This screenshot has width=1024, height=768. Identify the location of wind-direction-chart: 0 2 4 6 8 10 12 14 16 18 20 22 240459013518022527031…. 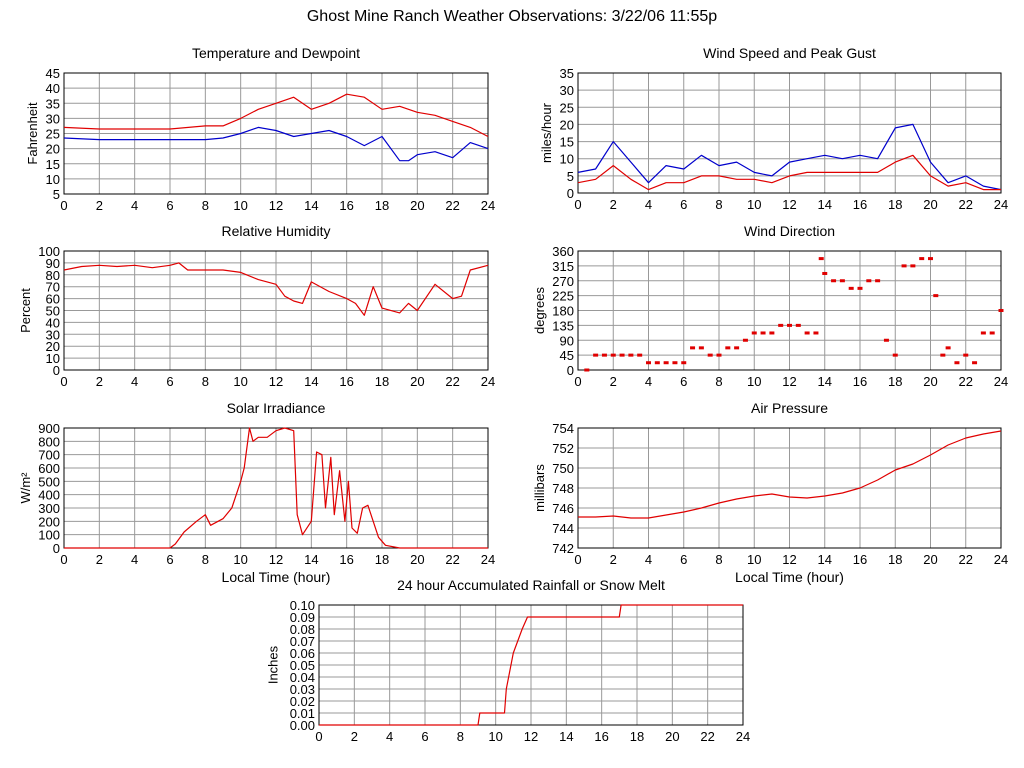
(770, 306).